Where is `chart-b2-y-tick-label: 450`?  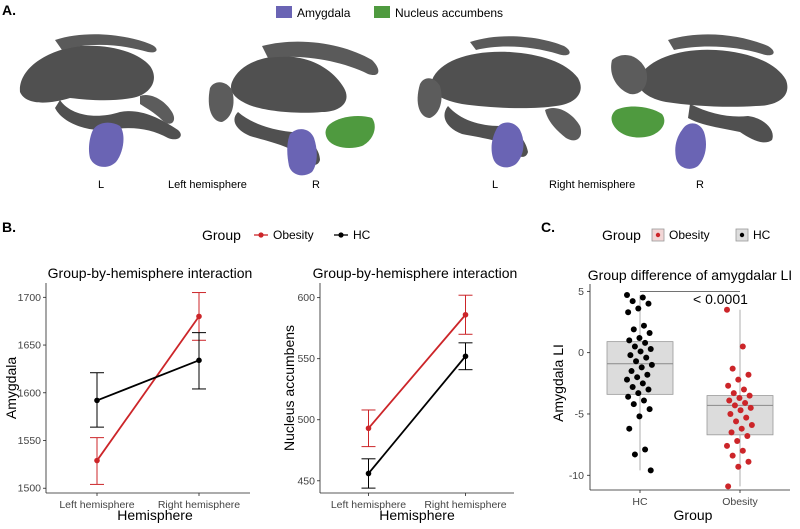
chart-b2-y-tick-label: 450 is located at coordinates (306, 481).